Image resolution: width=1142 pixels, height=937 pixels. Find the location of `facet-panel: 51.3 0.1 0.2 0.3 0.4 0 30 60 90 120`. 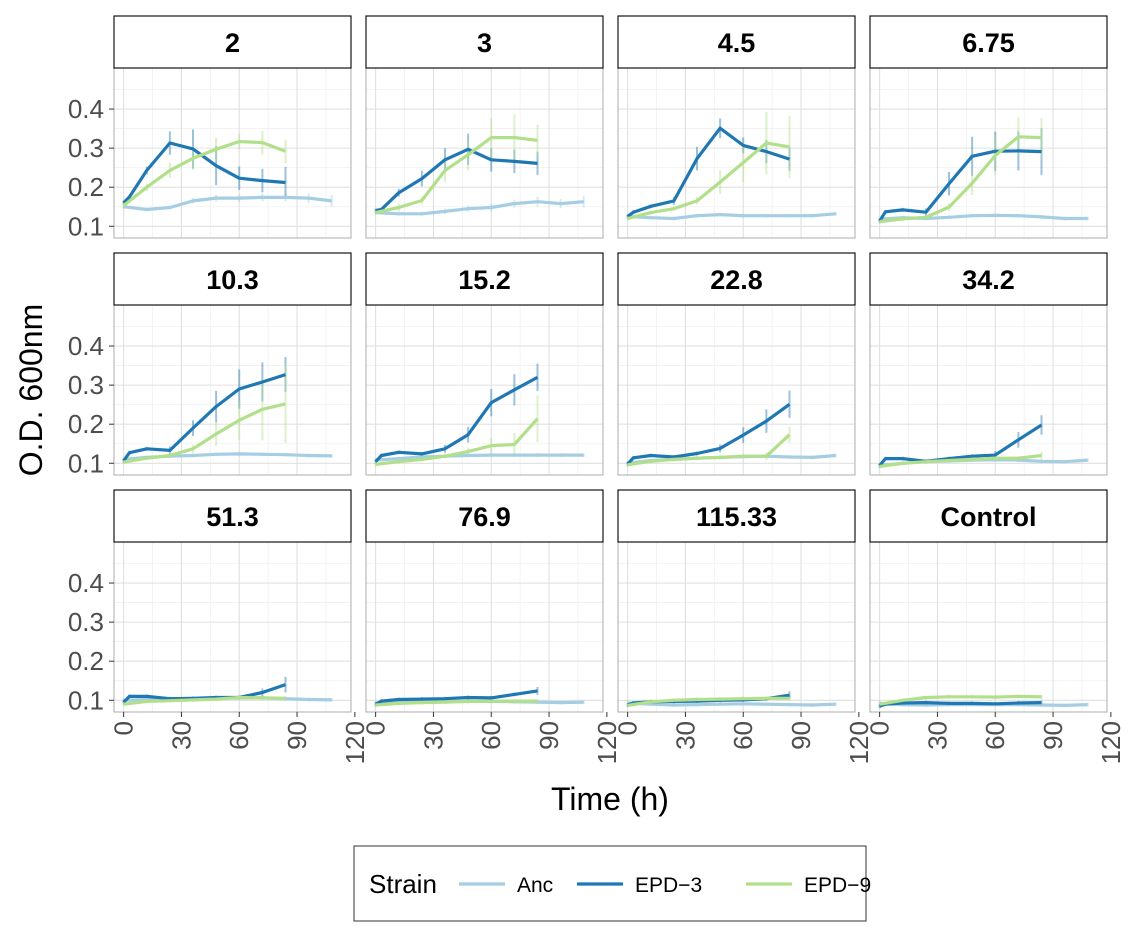

facet-panel: 51.3 0.1 0.2 0.3 0.4 0 30 60 90 120 is located at coordinates (219, 626).